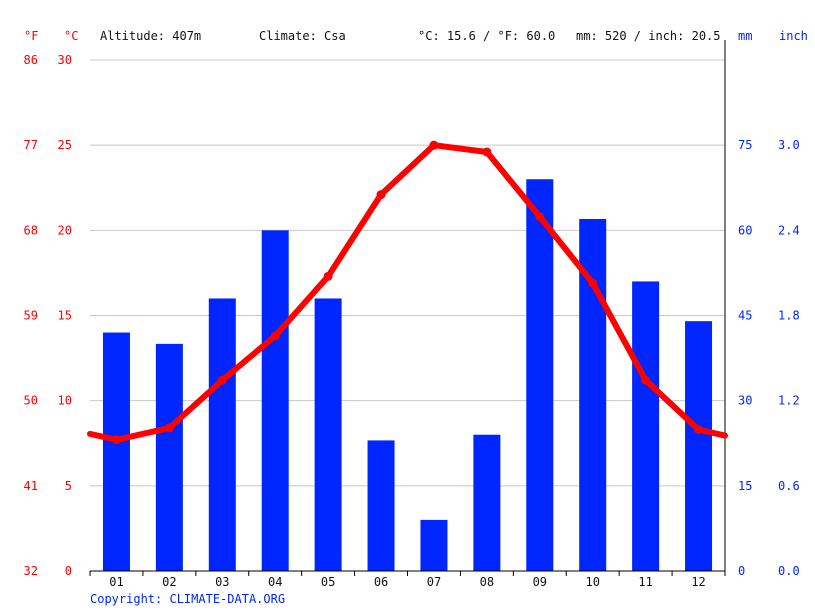  Describe the element at coordinates (116, 582) in the screenshot. I see `month-tick-label: 01` at that location.